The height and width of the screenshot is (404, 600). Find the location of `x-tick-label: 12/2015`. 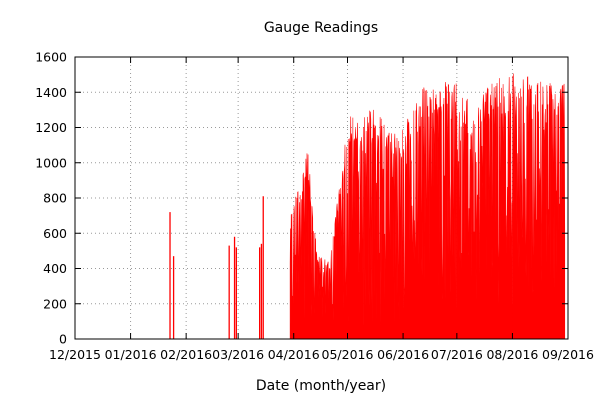

x-tick-label: 12/2015 is located at coordinates (75, 354).